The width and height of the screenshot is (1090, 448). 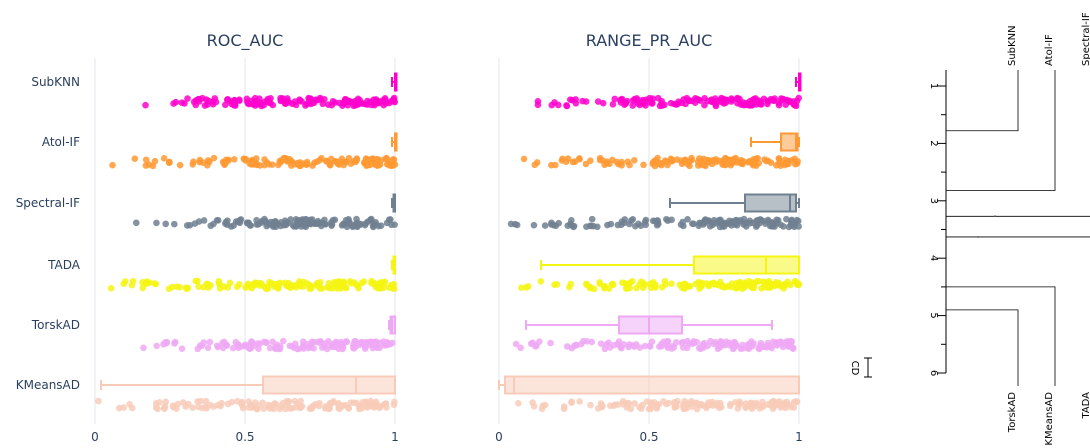 What do you see at coordinates (395, 437) in the screenshot?
I see `roc-auc-x-tick-label: 1` at bounding box center [395, 437].